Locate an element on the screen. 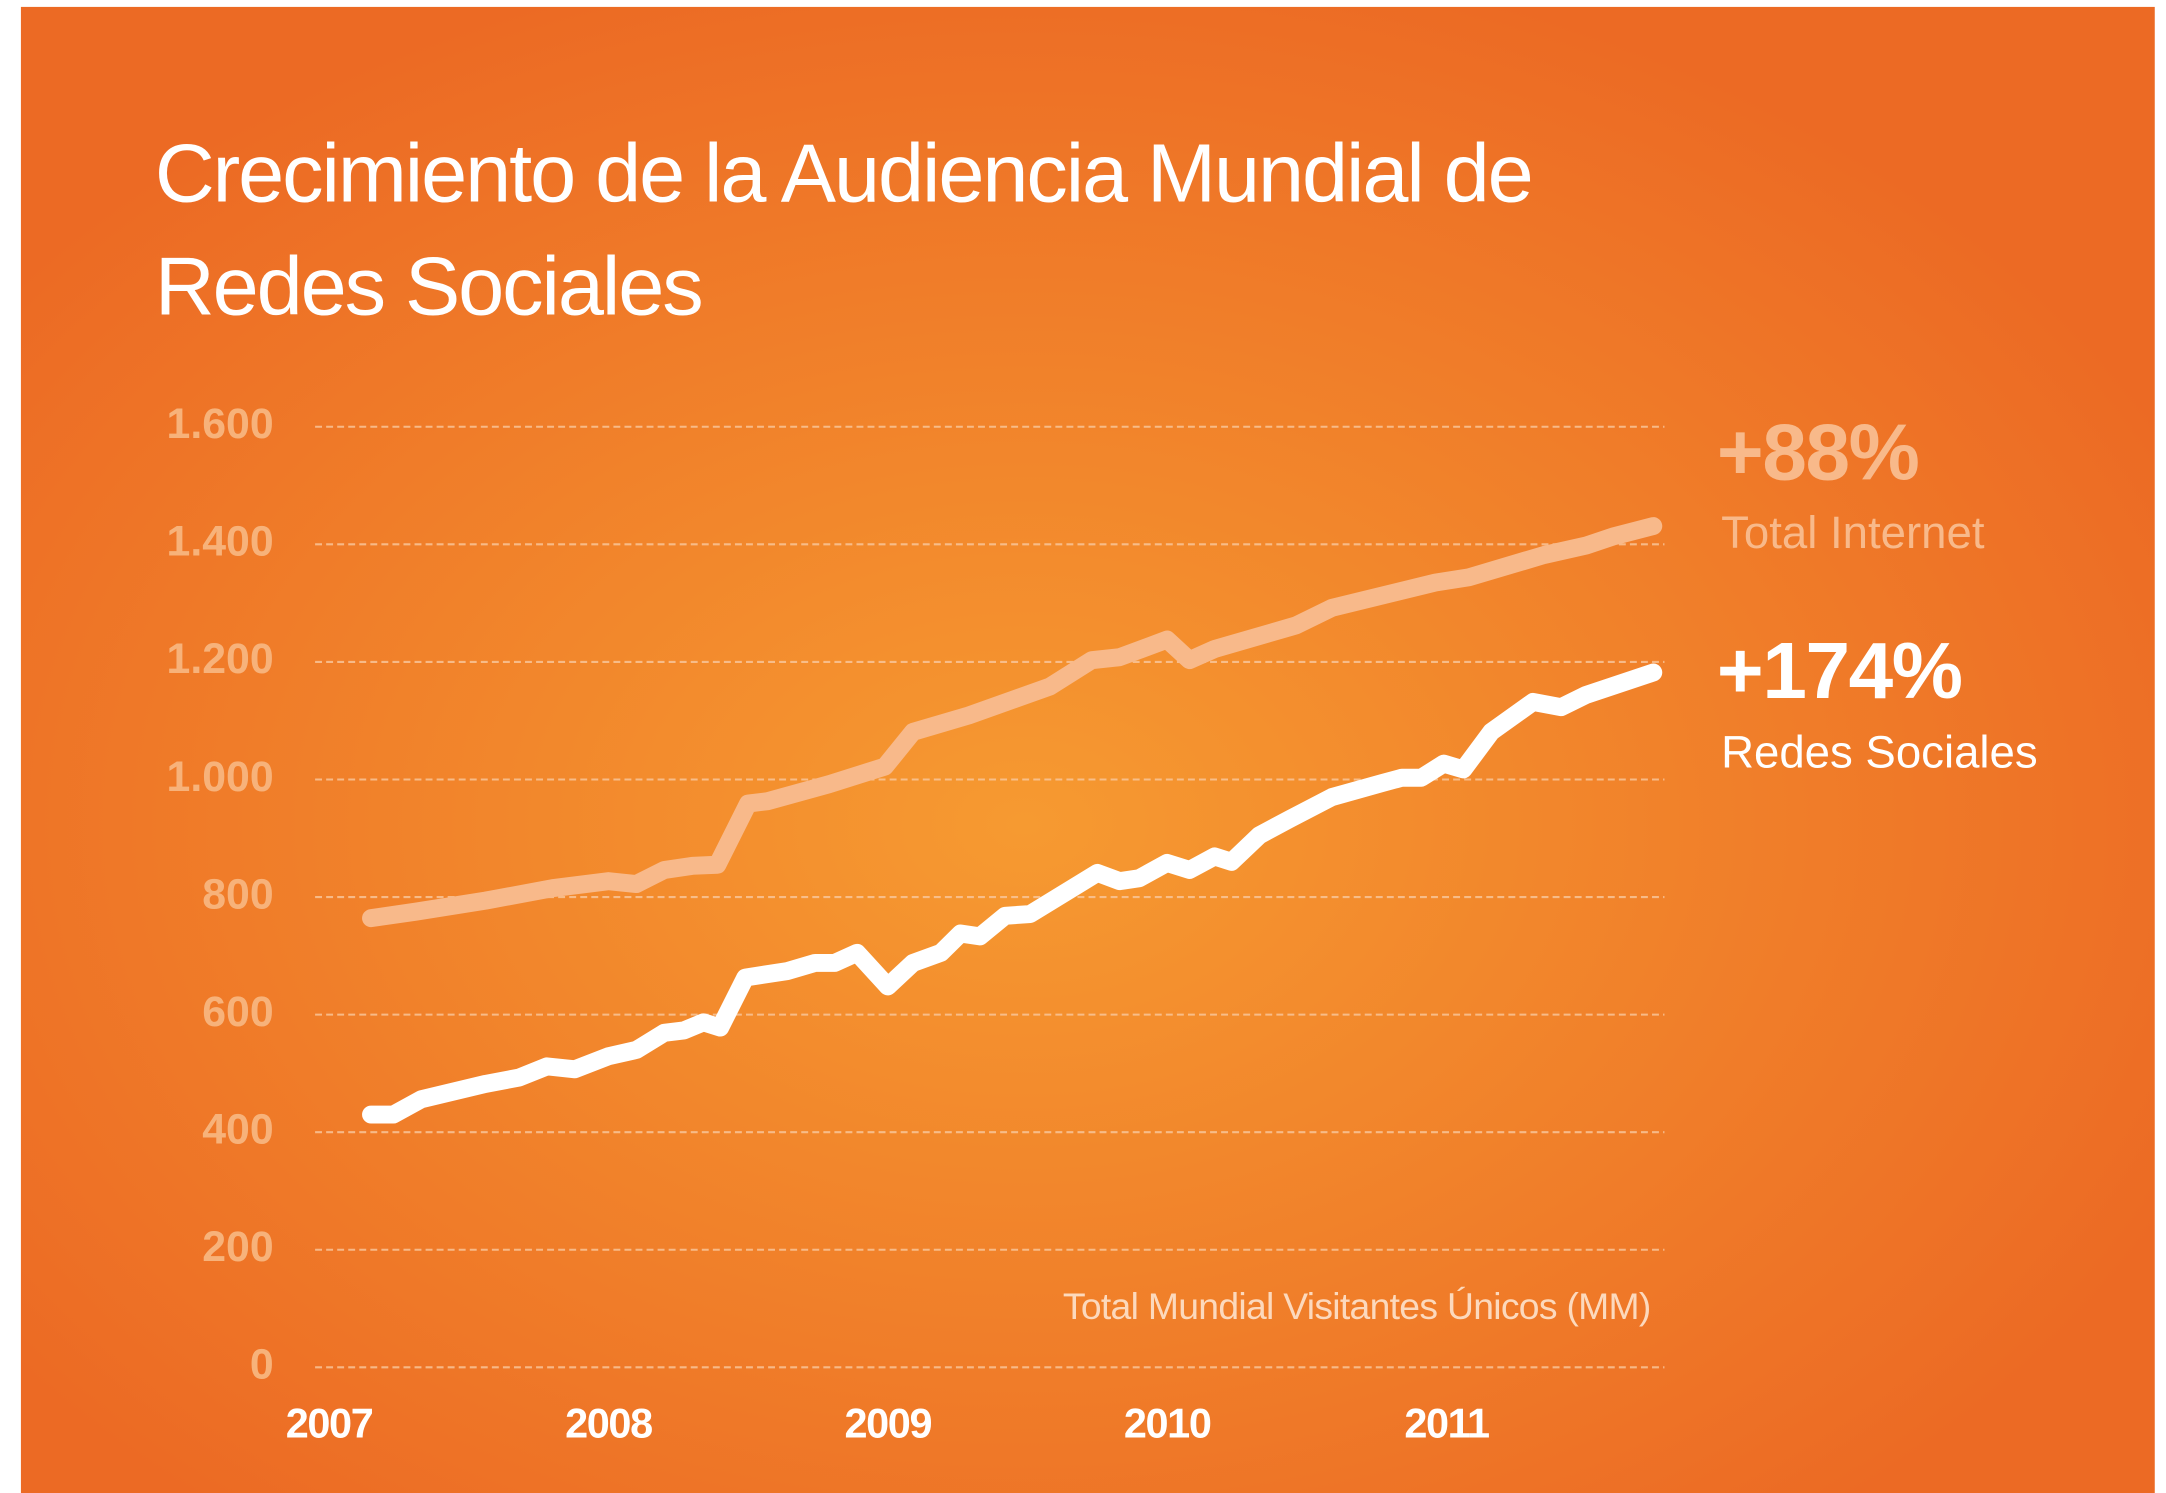  chart-title: Crecimiento de la Audiencia Mundial de is located at coordinates (843, 172).